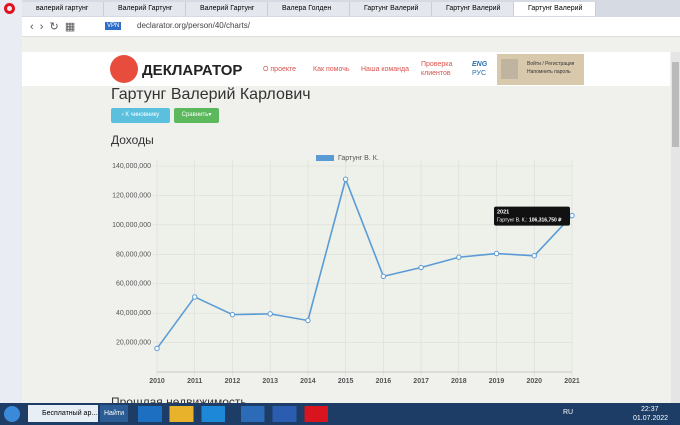  Describe the element at coordinates (193, 25) in the screenshot. I see `url: declarator.org/person/40/charts/` at that location.